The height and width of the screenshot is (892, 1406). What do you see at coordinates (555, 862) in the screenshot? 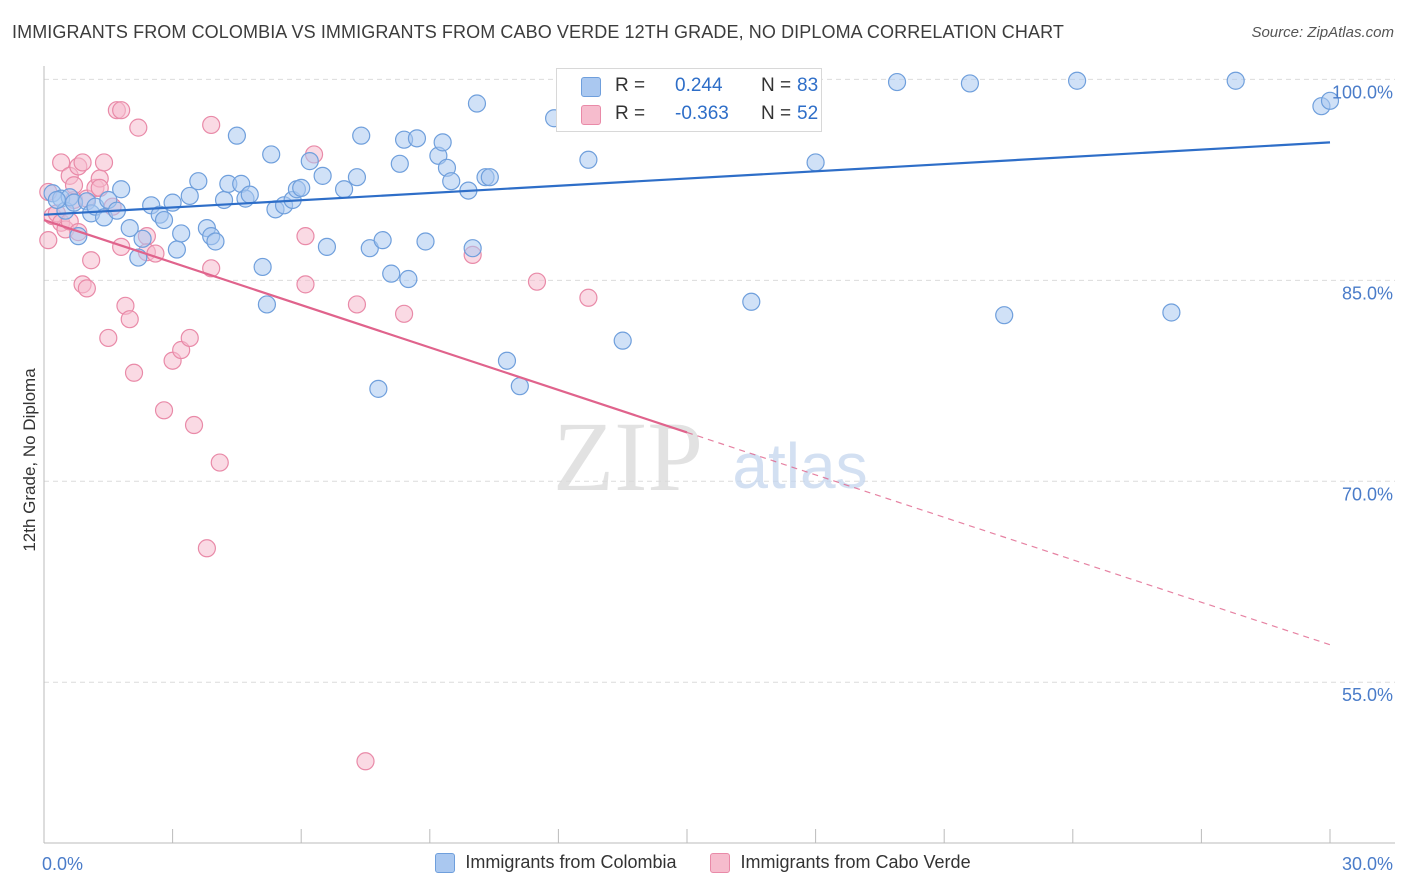
I see `legend-item-colombia: Immigrants from Colombia` at bounding box center [555, 862].